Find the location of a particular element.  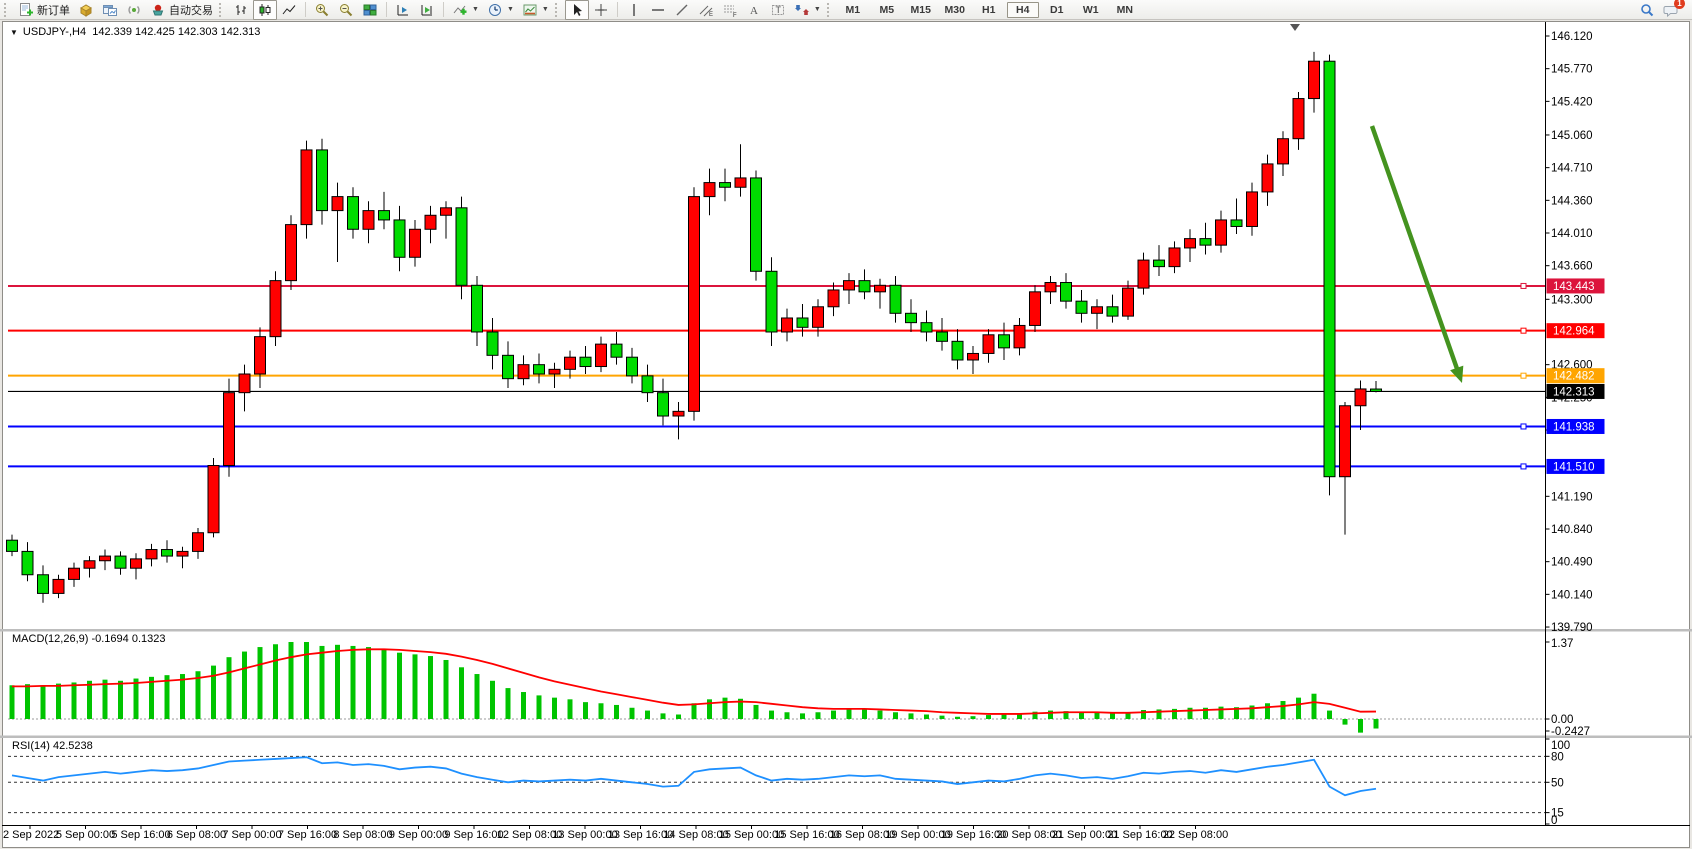

trendline-button is located at coordinates (682, 10).